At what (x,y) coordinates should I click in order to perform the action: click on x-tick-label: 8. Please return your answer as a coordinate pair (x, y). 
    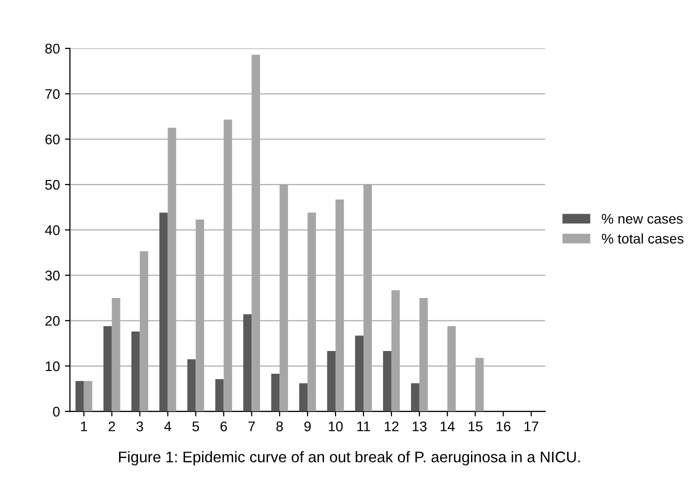
    Looking at the image, I should click on (279, 426).